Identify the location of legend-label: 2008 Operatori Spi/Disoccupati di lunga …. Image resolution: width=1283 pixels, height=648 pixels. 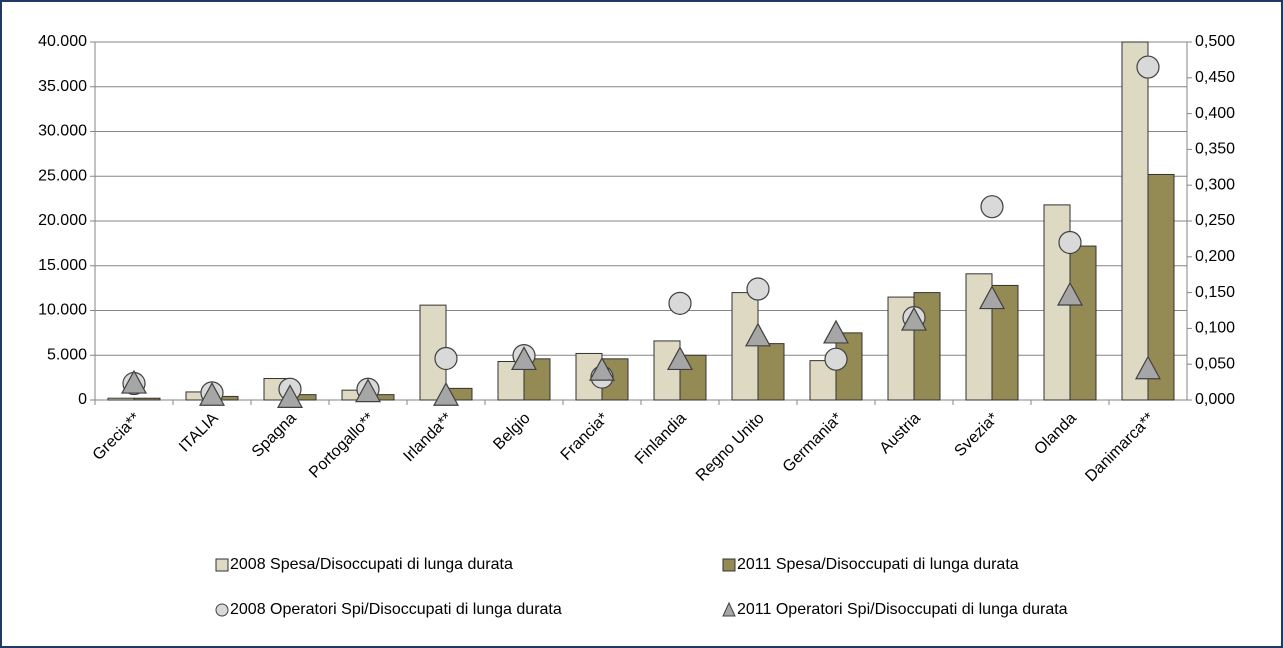
(396, 609).